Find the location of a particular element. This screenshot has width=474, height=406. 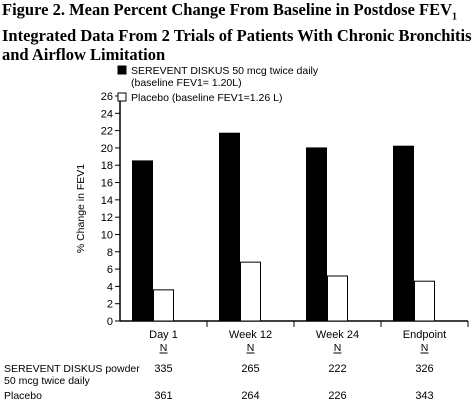

n-value: 343 is located at coordinates (424, 396).